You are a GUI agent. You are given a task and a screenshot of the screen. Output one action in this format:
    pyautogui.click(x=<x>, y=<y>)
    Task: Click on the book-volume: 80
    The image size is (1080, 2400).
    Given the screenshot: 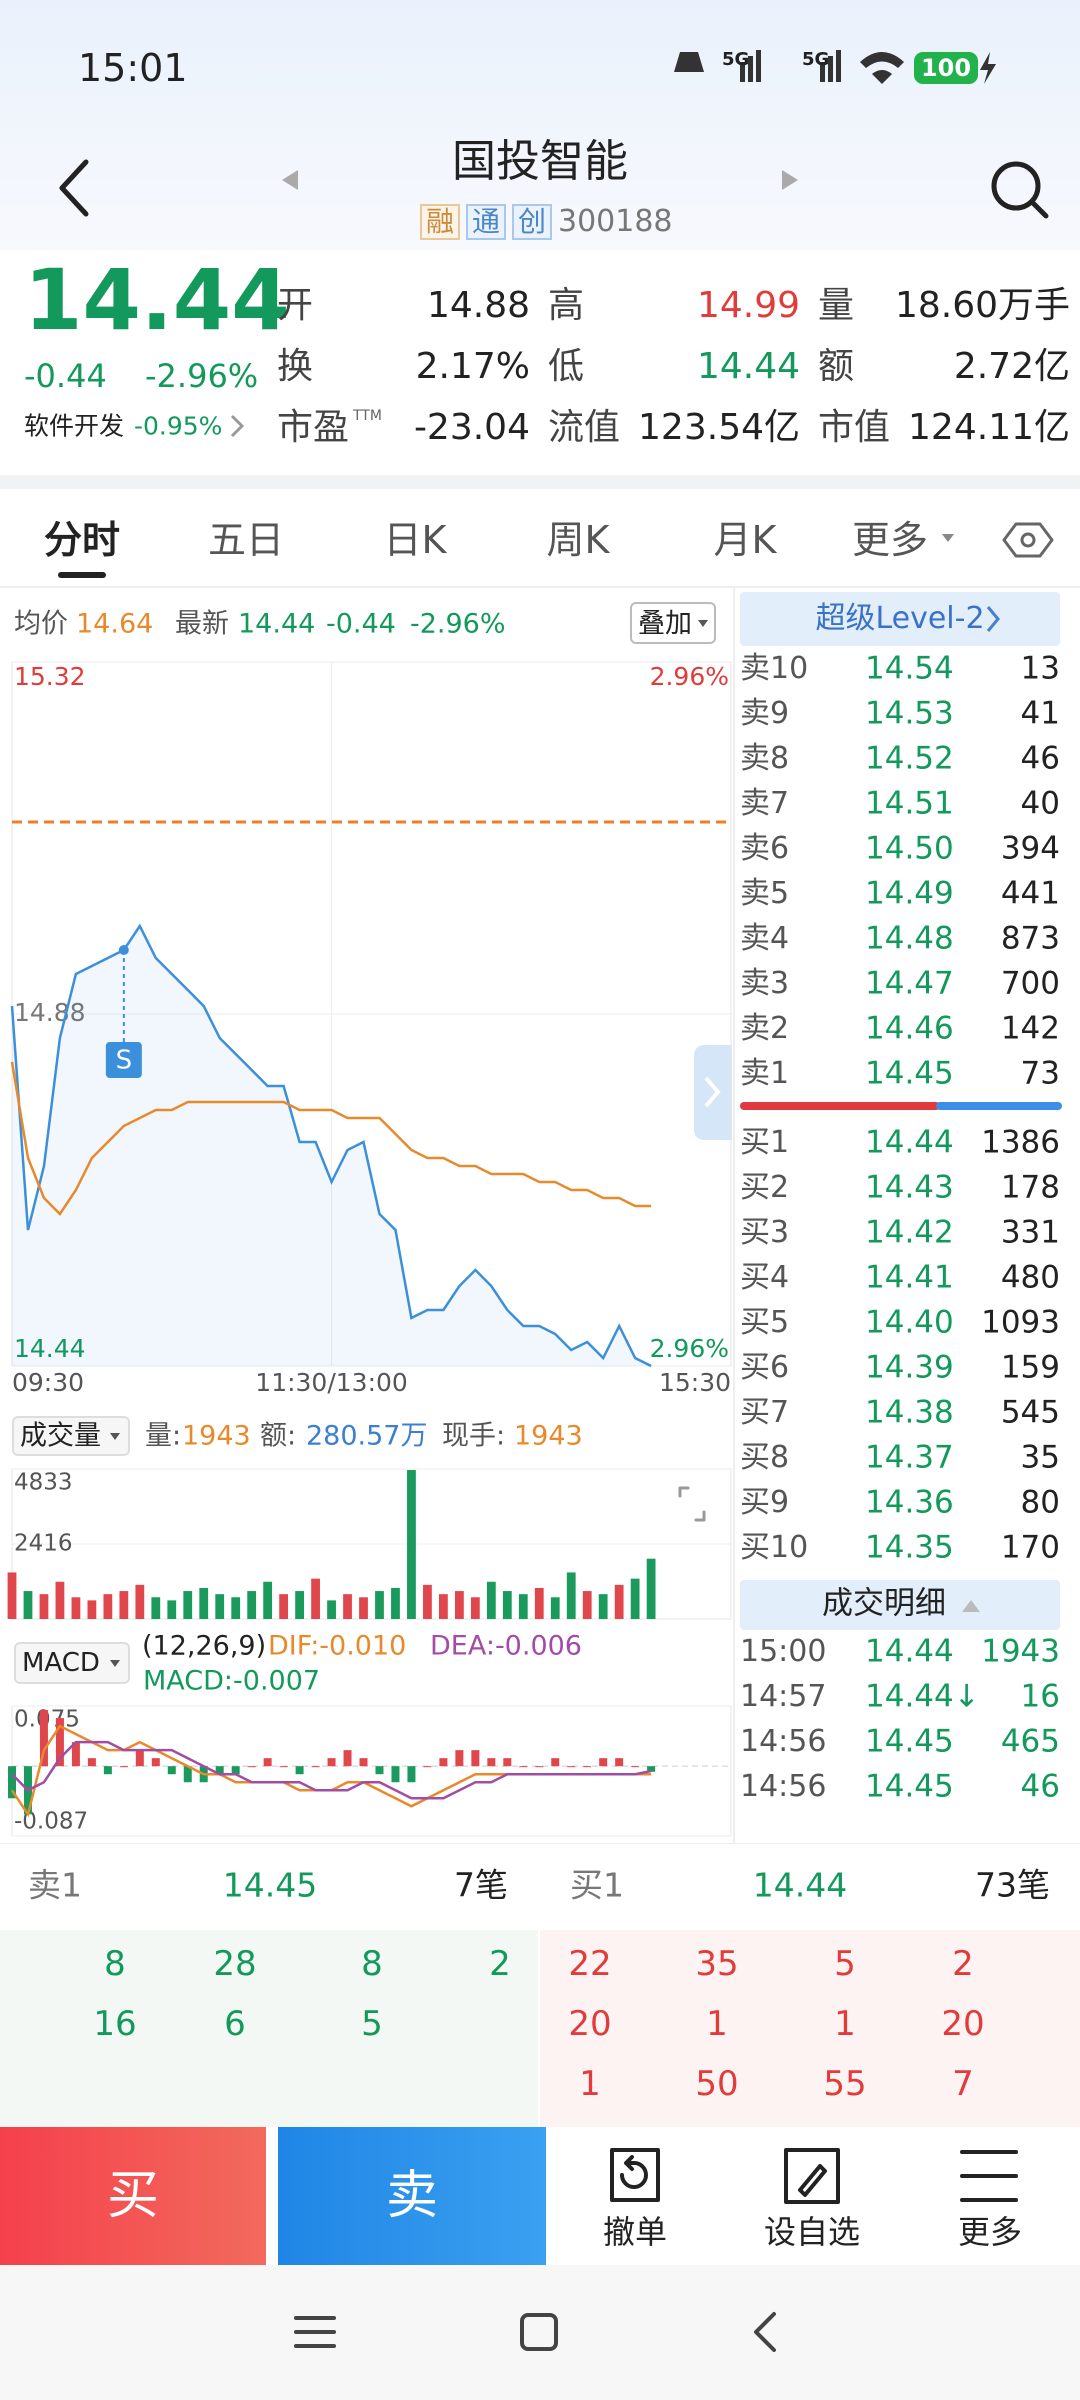 What is the action you would take?
    pyautogui.click(x=1040, y=1502)
    